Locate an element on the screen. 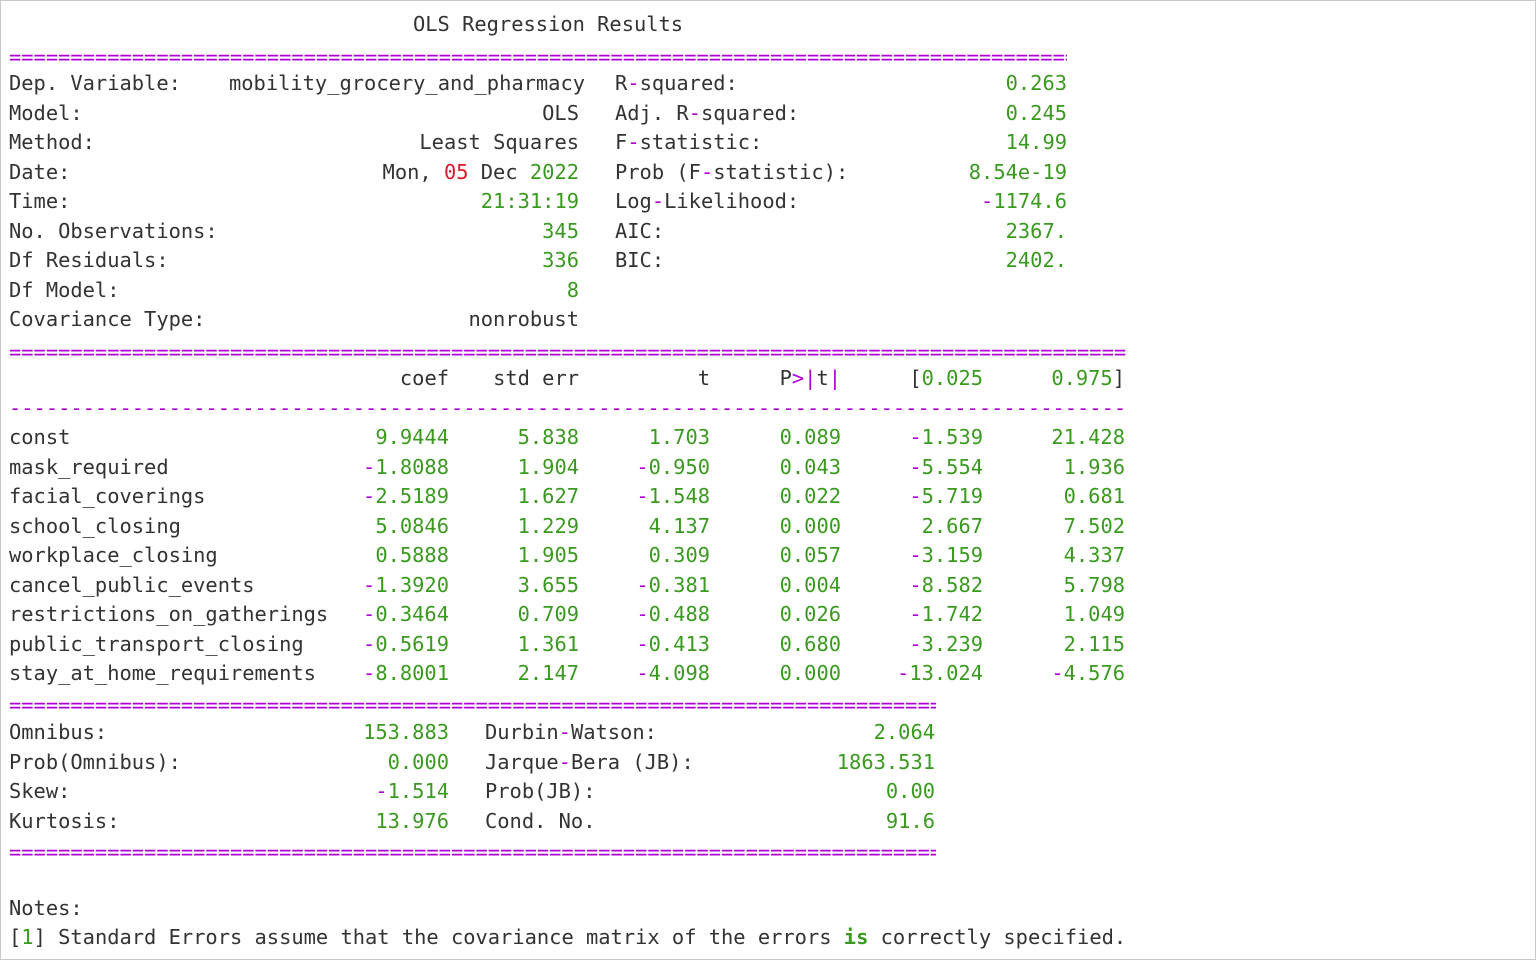  coef-cell: 5.0846 is located at coordinates (412, 525).